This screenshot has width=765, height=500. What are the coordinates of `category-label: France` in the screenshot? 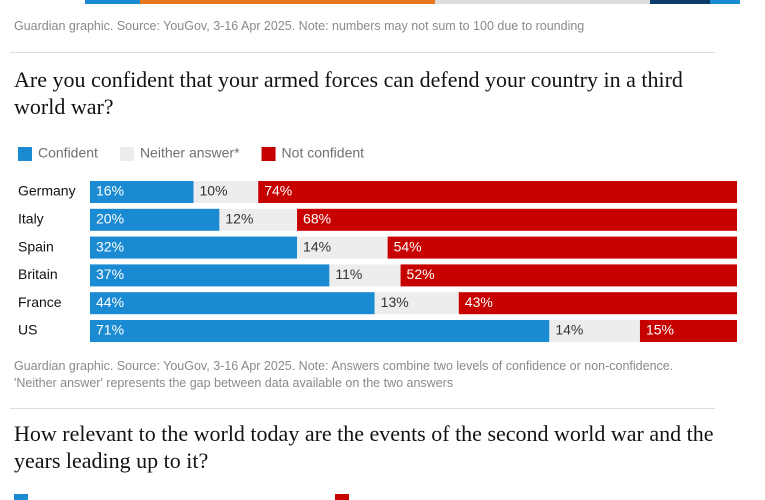 It's located at (40, 302).